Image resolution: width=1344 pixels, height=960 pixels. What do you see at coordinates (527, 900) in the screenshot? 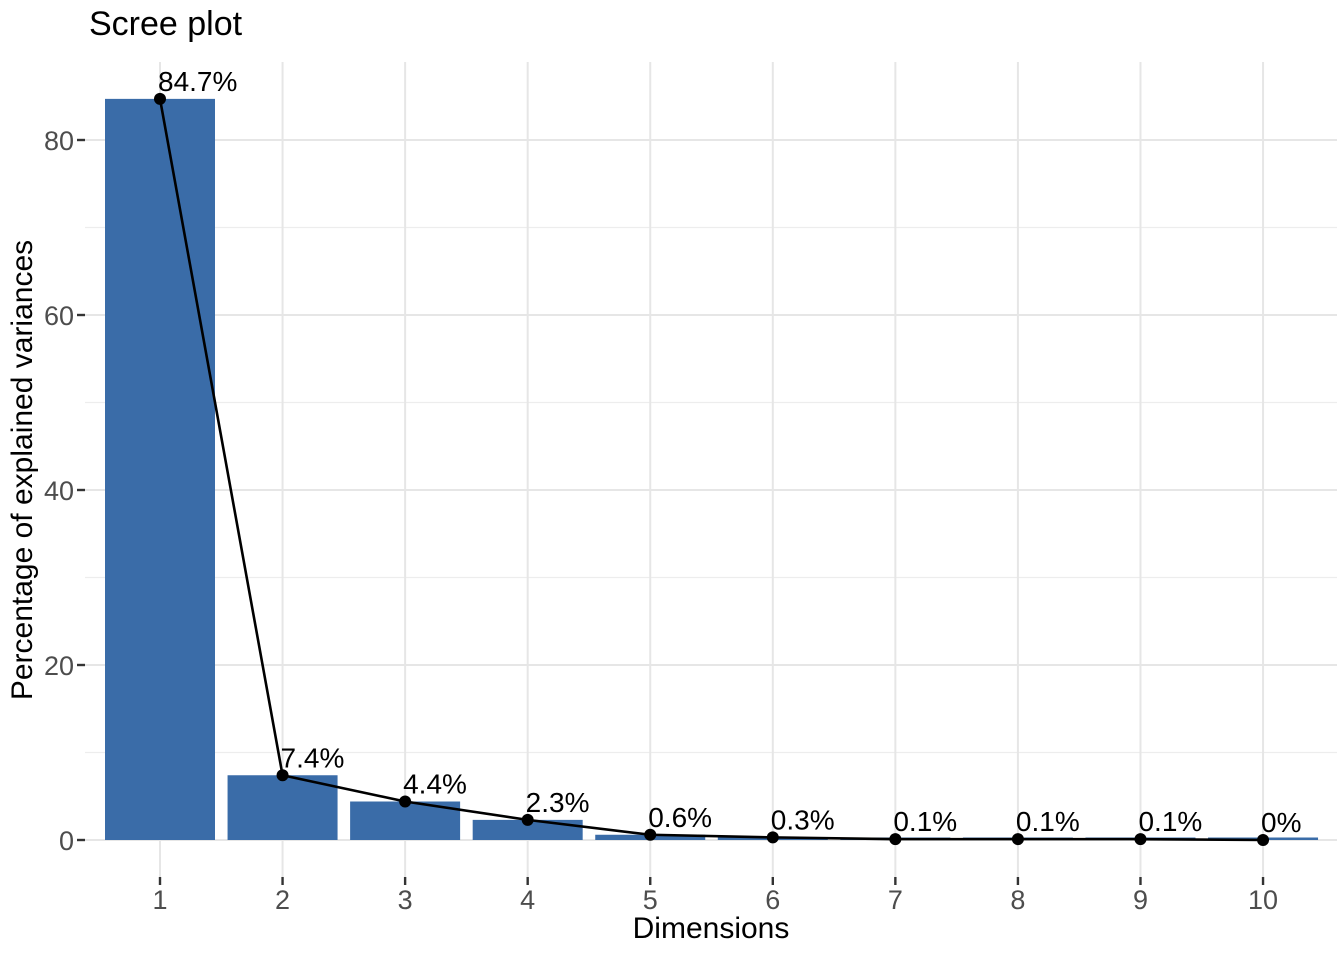
I see `x-tick-label: 4` at bounding box center [527, 900].